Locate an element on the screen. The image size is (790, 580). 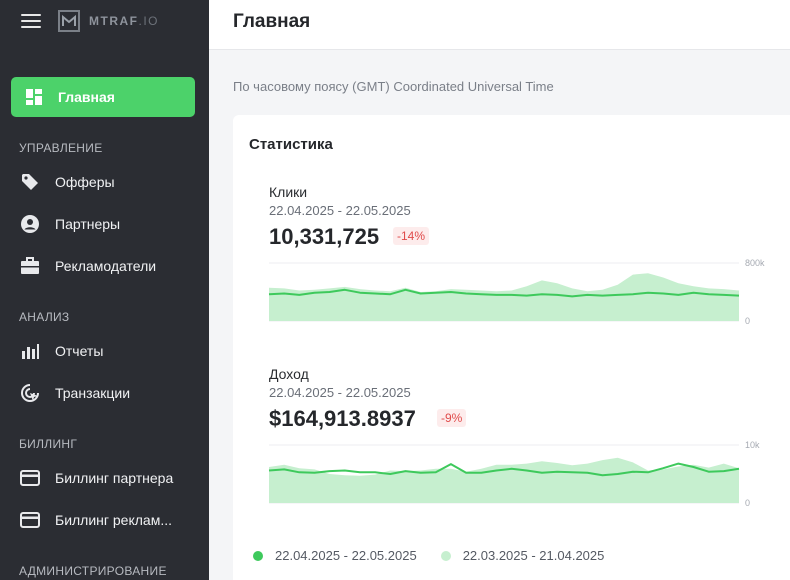
sidebar-item-home: Главная is located at coordinates (103, 97).